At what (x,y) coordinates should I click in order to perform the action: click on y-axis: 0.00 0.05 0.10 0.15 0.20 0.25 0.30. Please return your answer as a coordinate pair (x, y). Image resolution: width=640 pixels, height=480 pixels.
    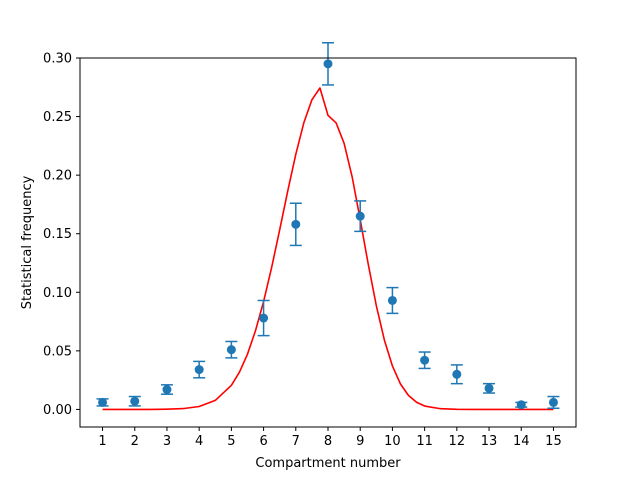
    Looking at the image, I should click on (61, 235).